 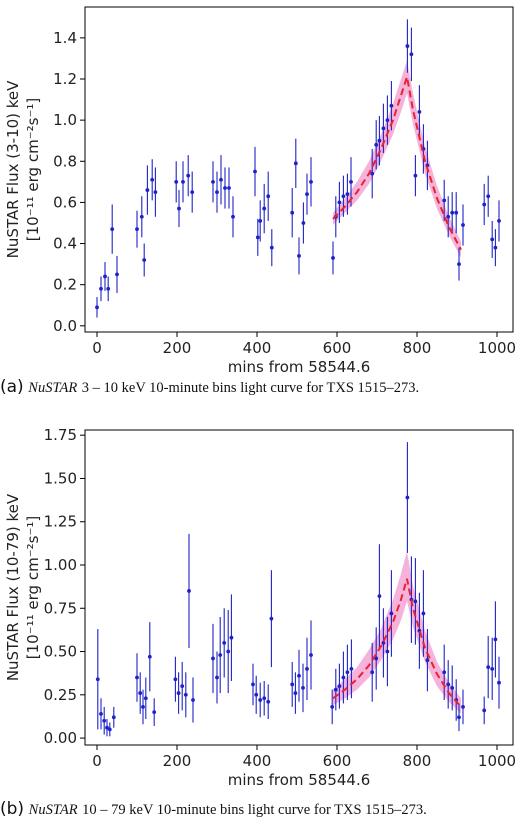 I want to click on y-axis-label-line1: NuSTAR Flux (3-10) keV, so click(x=13, y=169).